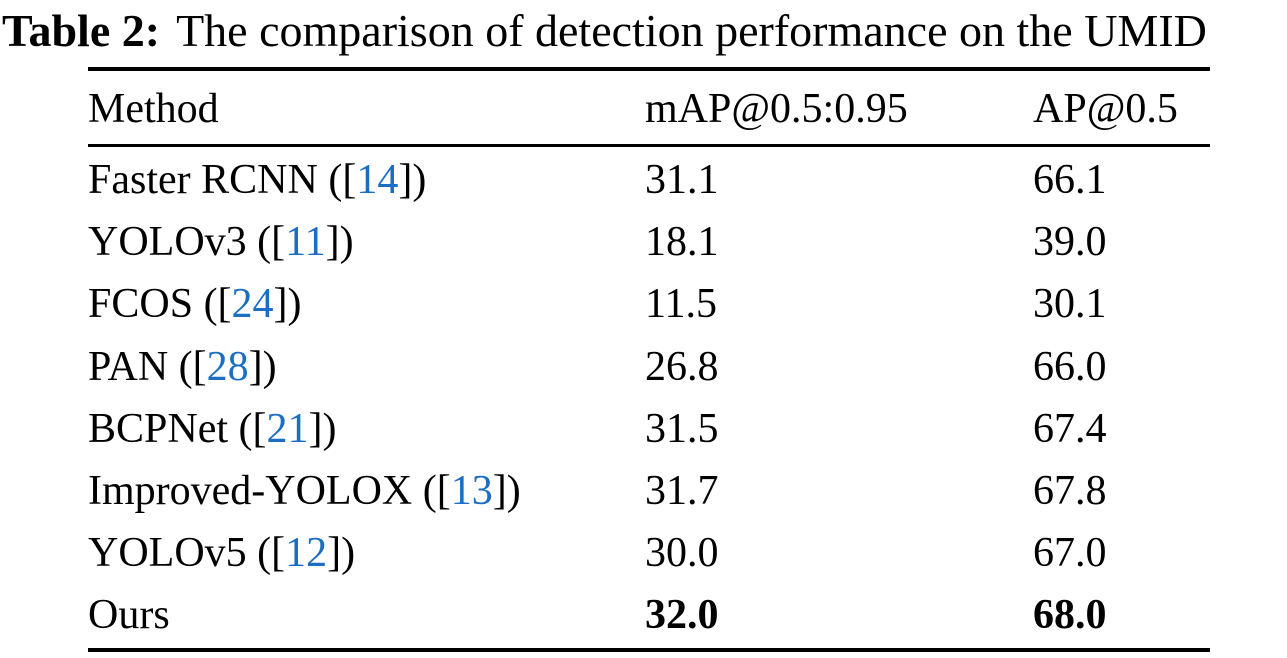 This screenshot has width=1287, height=658. I want to click on map-value: 31.5, so click(682, 428).